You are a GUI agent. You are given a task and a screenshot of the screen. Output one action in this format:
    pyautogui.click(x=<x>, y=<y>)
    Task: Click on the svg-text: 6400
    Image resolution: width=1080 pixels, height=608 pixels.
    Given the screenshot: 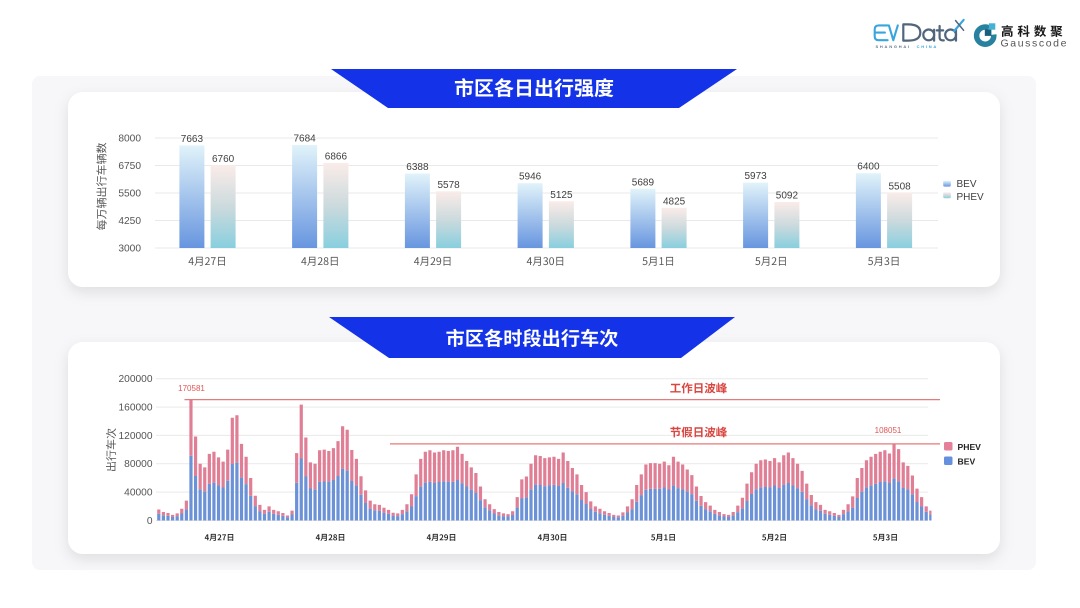 What is the action you would take?
    pyautogui.click(x=868, y=167)
    